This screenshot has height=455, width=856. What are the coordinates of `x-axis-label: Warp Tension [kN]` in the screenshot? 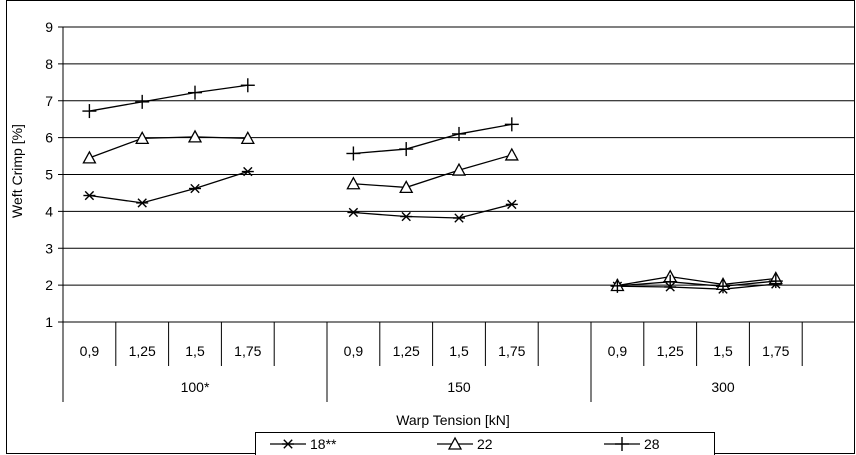 It's located at (453, 420).